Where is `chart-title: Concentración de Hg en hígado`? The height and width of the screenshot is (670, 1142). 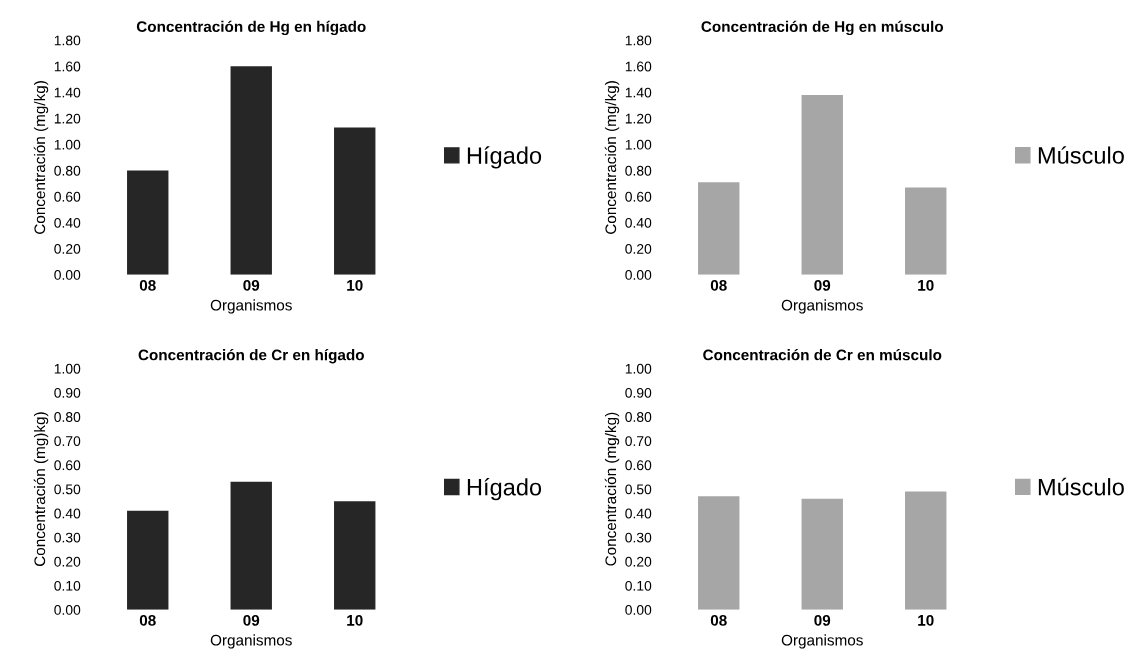
chart-title: Concentración de Hg en hígado is located at coordinates (251, 28).